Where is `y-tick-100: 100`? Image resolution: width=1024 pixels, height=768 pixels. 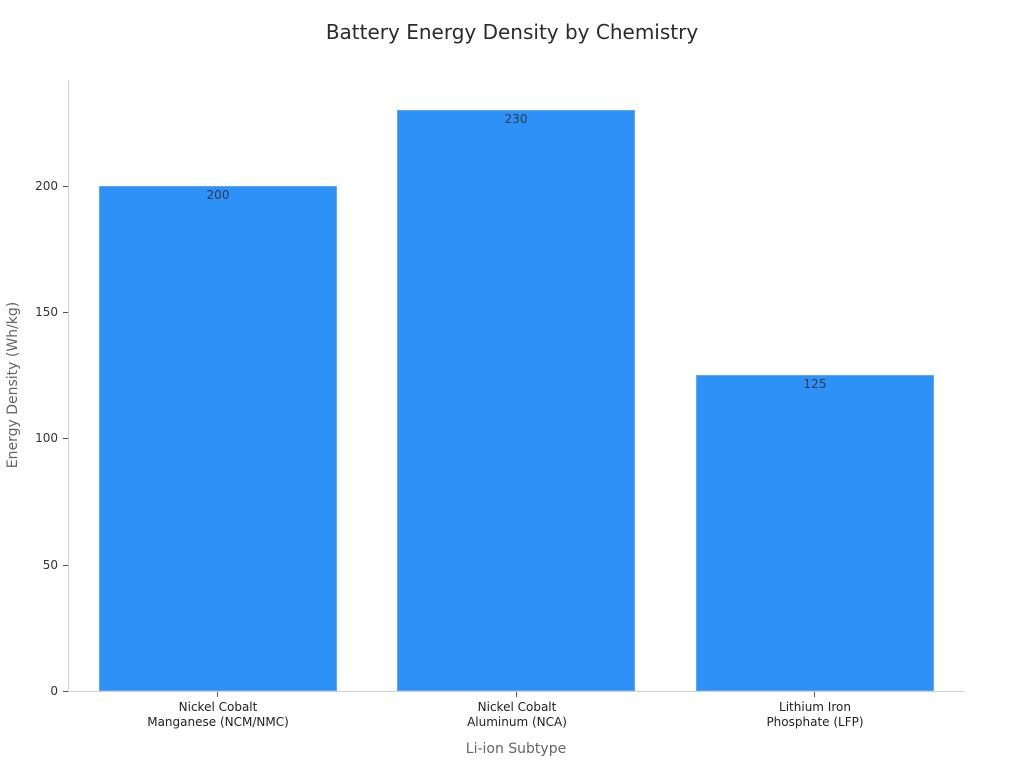 y-tick-100: 100 is located at coordinates (34, 441).